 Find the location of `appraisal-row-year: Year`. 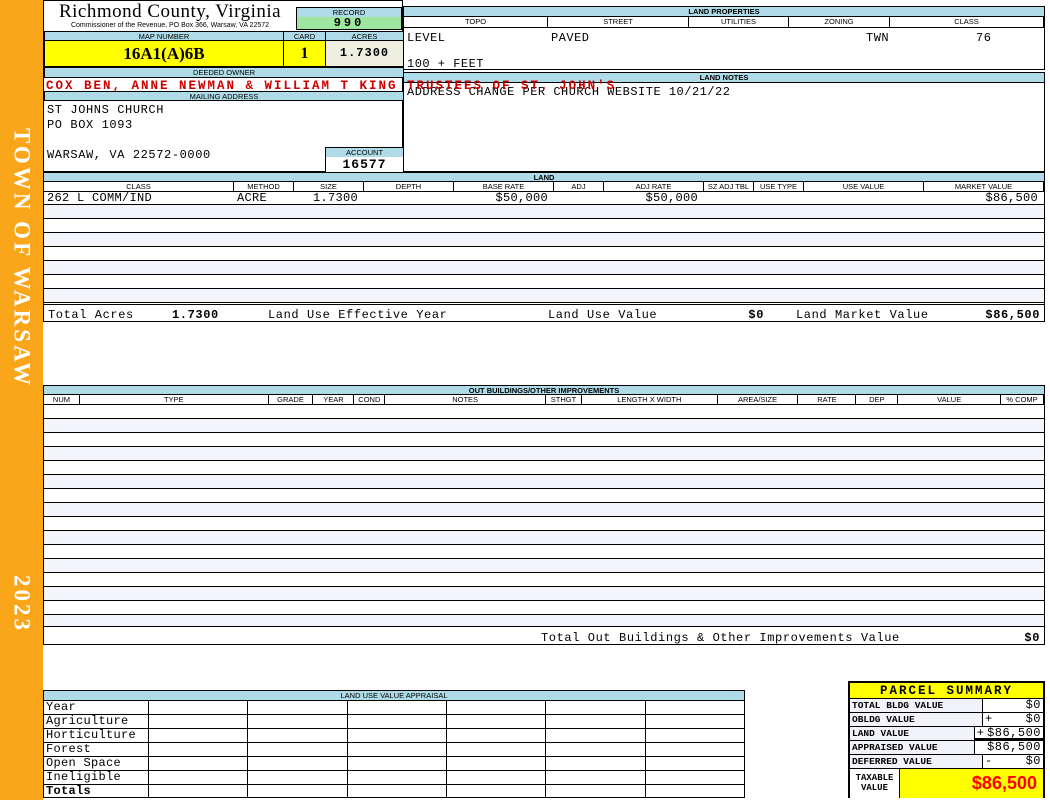

appraisal-row-year: Year is located at coordinates (394, 708).